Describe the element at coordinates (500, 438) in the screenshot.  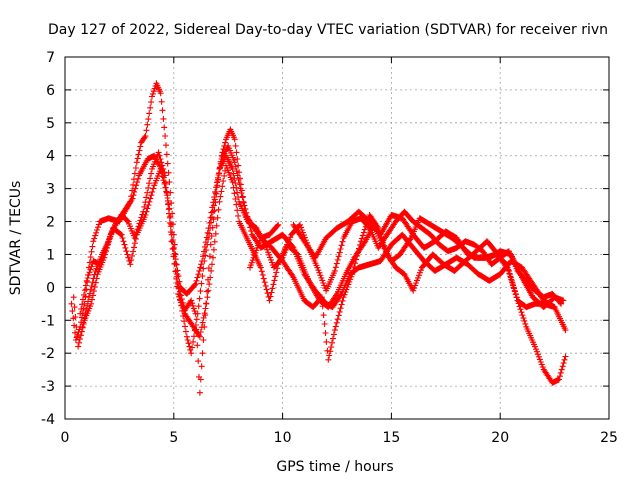
I see `x-tick-label-4: 20` at that location.